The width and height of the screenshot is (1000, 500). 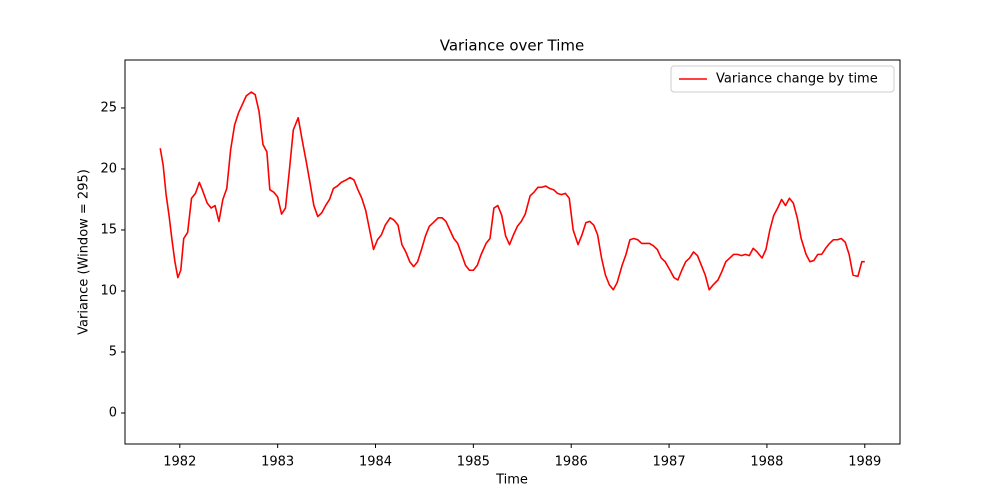 I want to click on x-tick-label: 1989, so click(x=864, y=462).